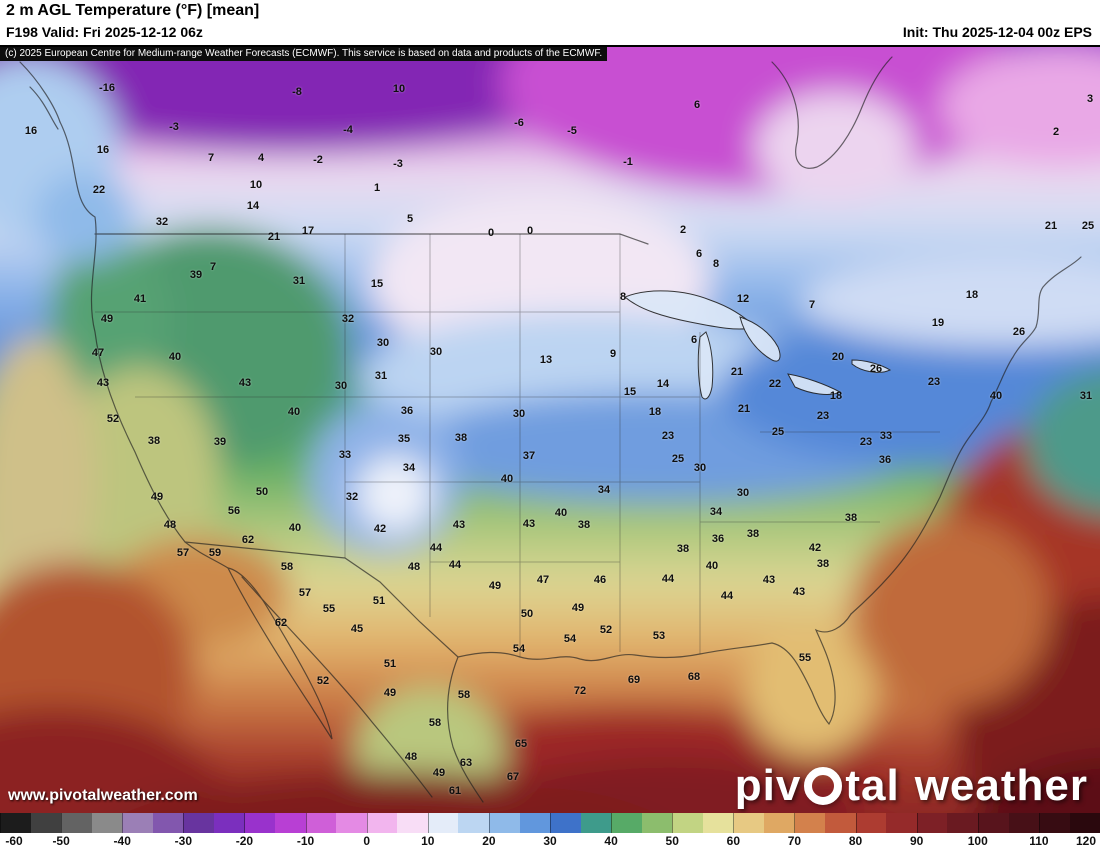 The width and height of the screenshot is (1100, 850). I want to click on temp-label: 44, so click(668, 579).